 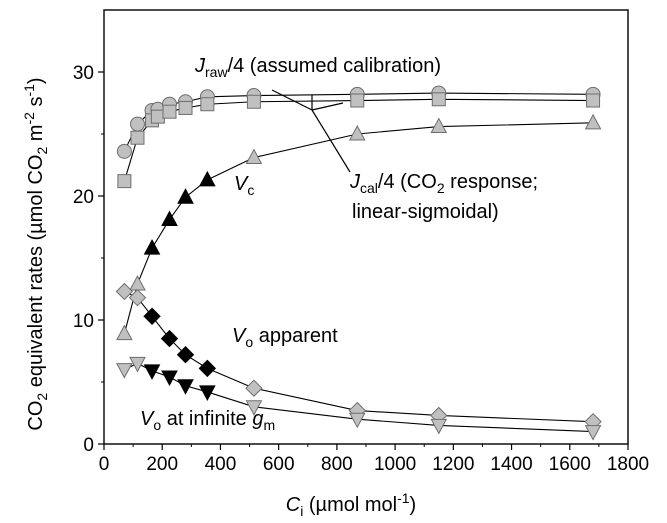 What do you see at coordinates (207, 420) in the screenshot?
I see `vo-infinite-label: Vo at infinite gm` at bounding box center [207, 420].